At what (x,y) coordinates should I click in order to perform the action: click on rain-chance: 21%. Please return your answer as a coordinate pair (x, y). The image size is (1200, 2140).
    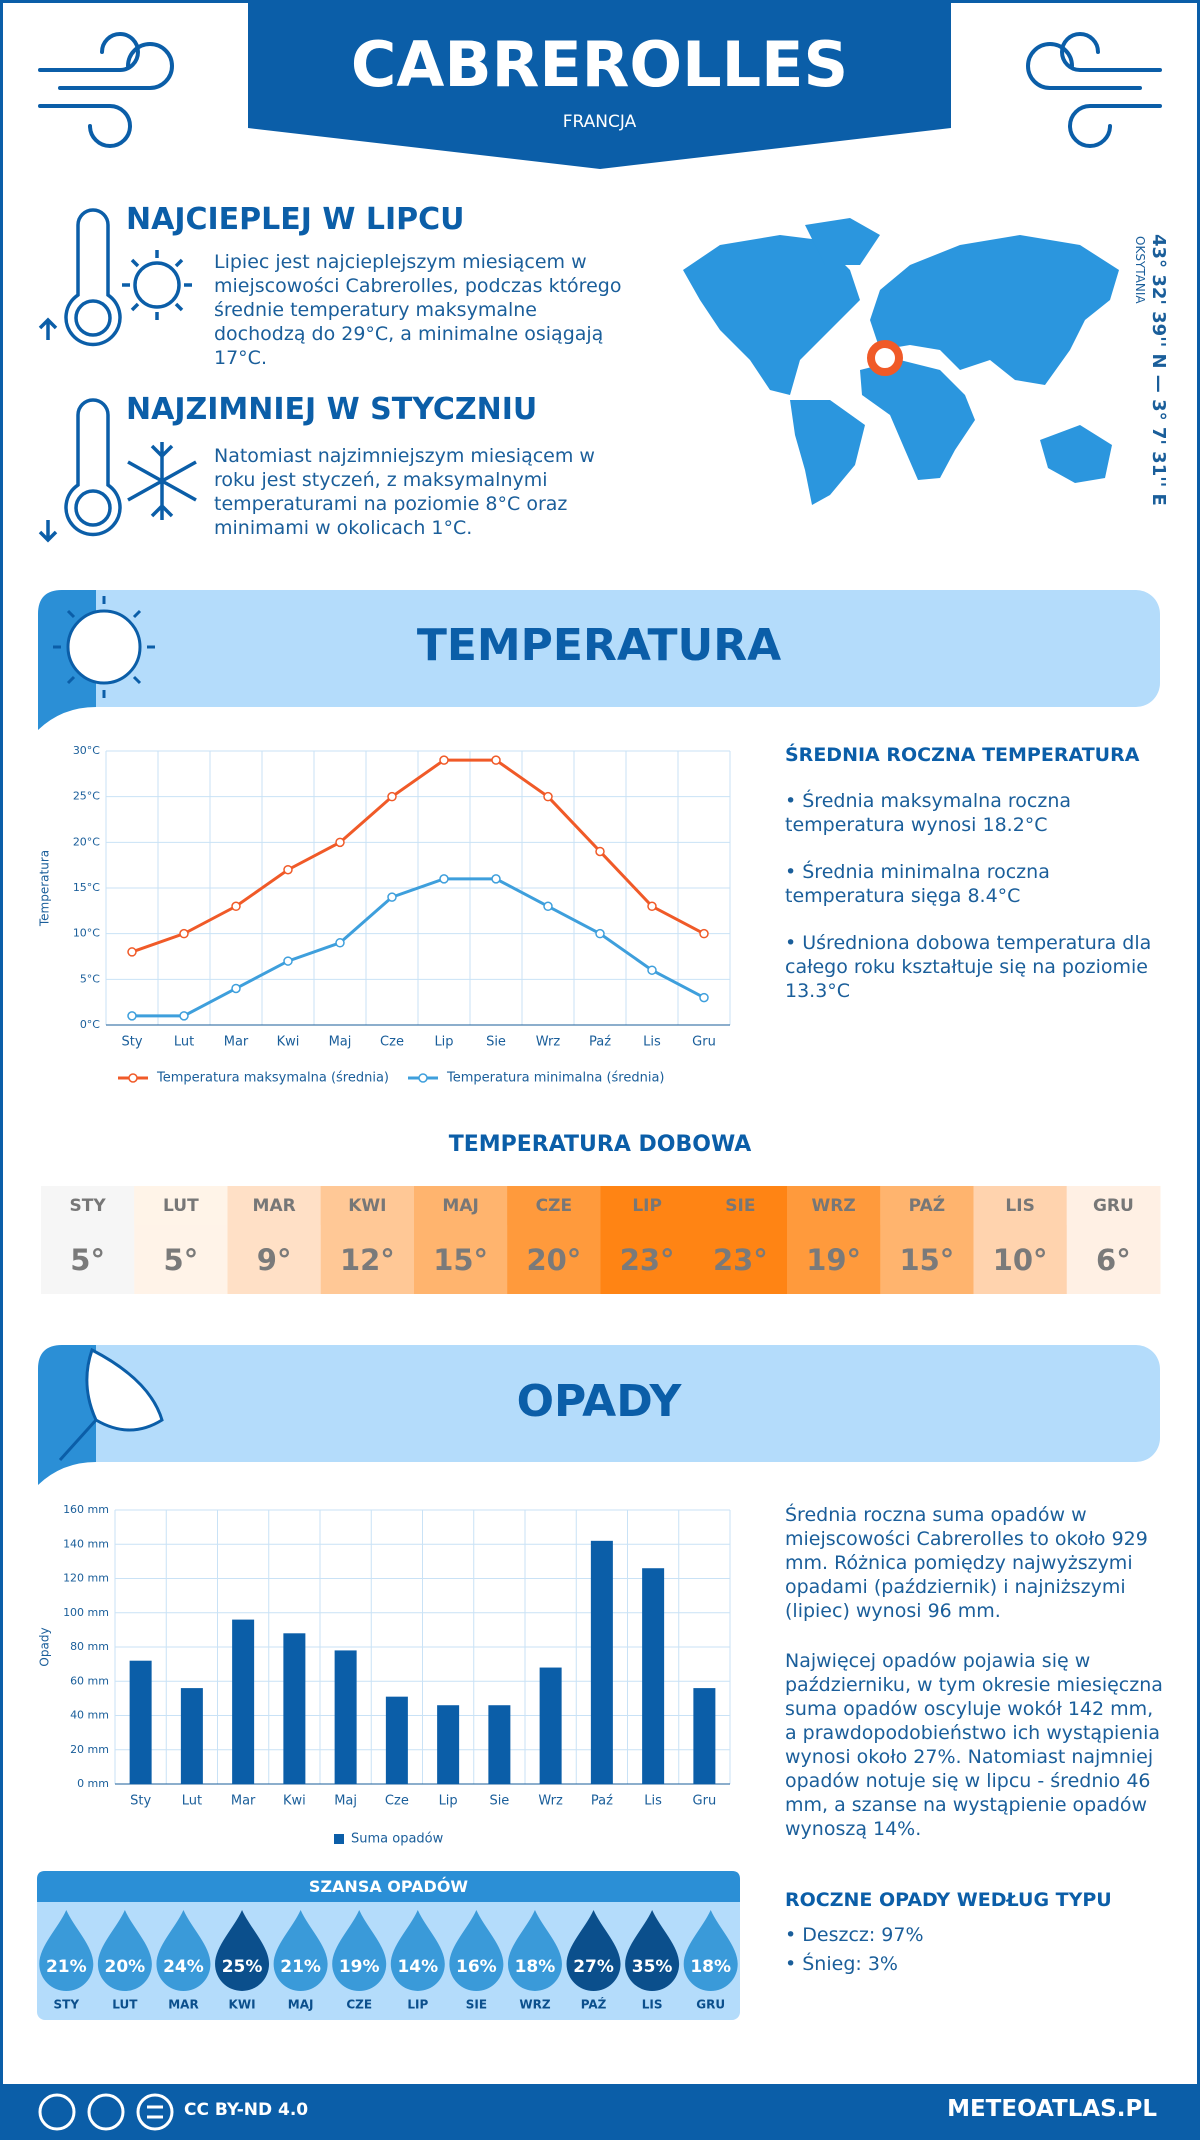
    Looking at the image, I should click on (300, 1967).